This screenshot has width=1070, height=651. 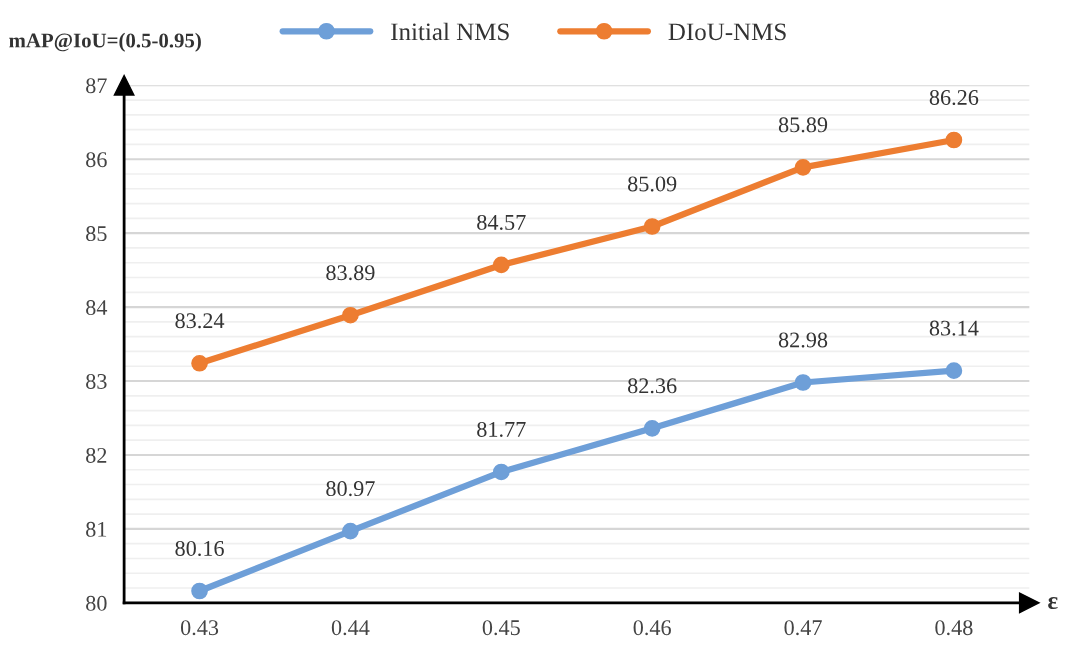 What do you see at coordinates (350, 273) in the screenshot?
I see `data-label: 83.89` at bounding box center [350, 273].